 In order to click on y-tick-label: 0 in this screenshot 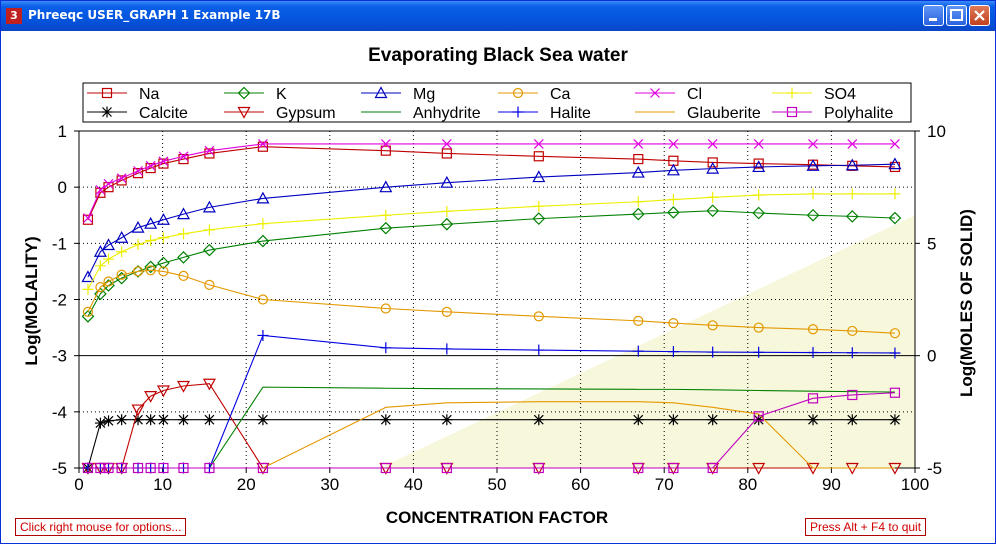, I will do `click(62, 187)`.